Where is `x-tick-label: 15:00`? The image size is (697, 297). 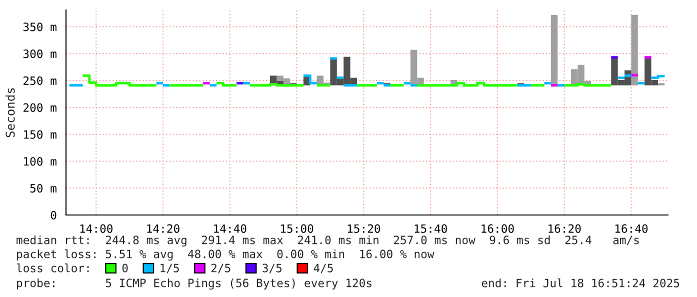
x-tick-label: 15:00 is located at coordinates (297, 228).